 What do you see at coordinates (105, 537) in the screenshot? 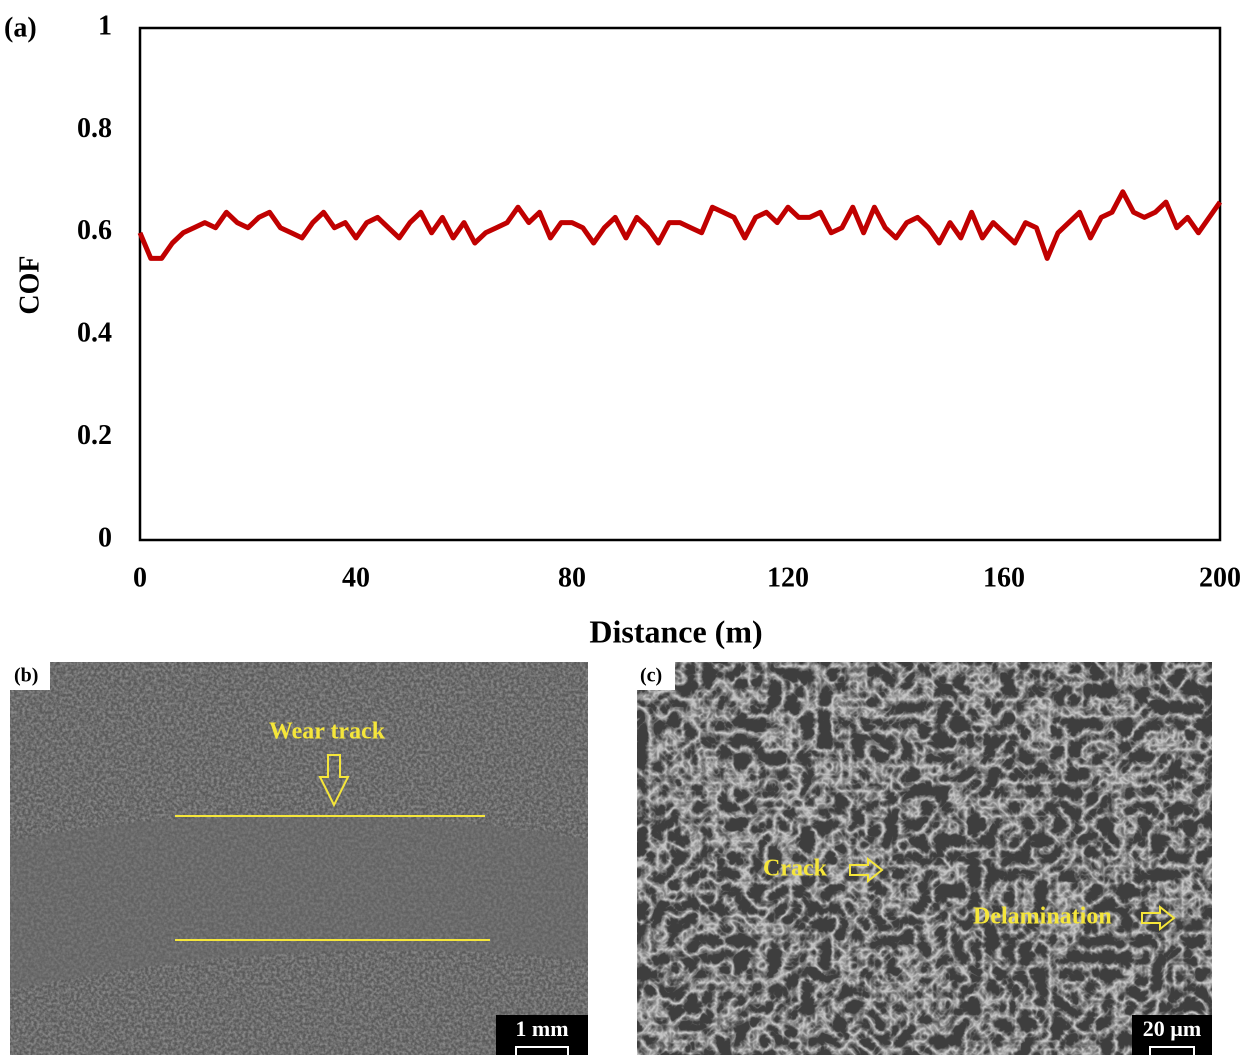
I see `y-tick-label: 0` at bounding box center [105, 537].